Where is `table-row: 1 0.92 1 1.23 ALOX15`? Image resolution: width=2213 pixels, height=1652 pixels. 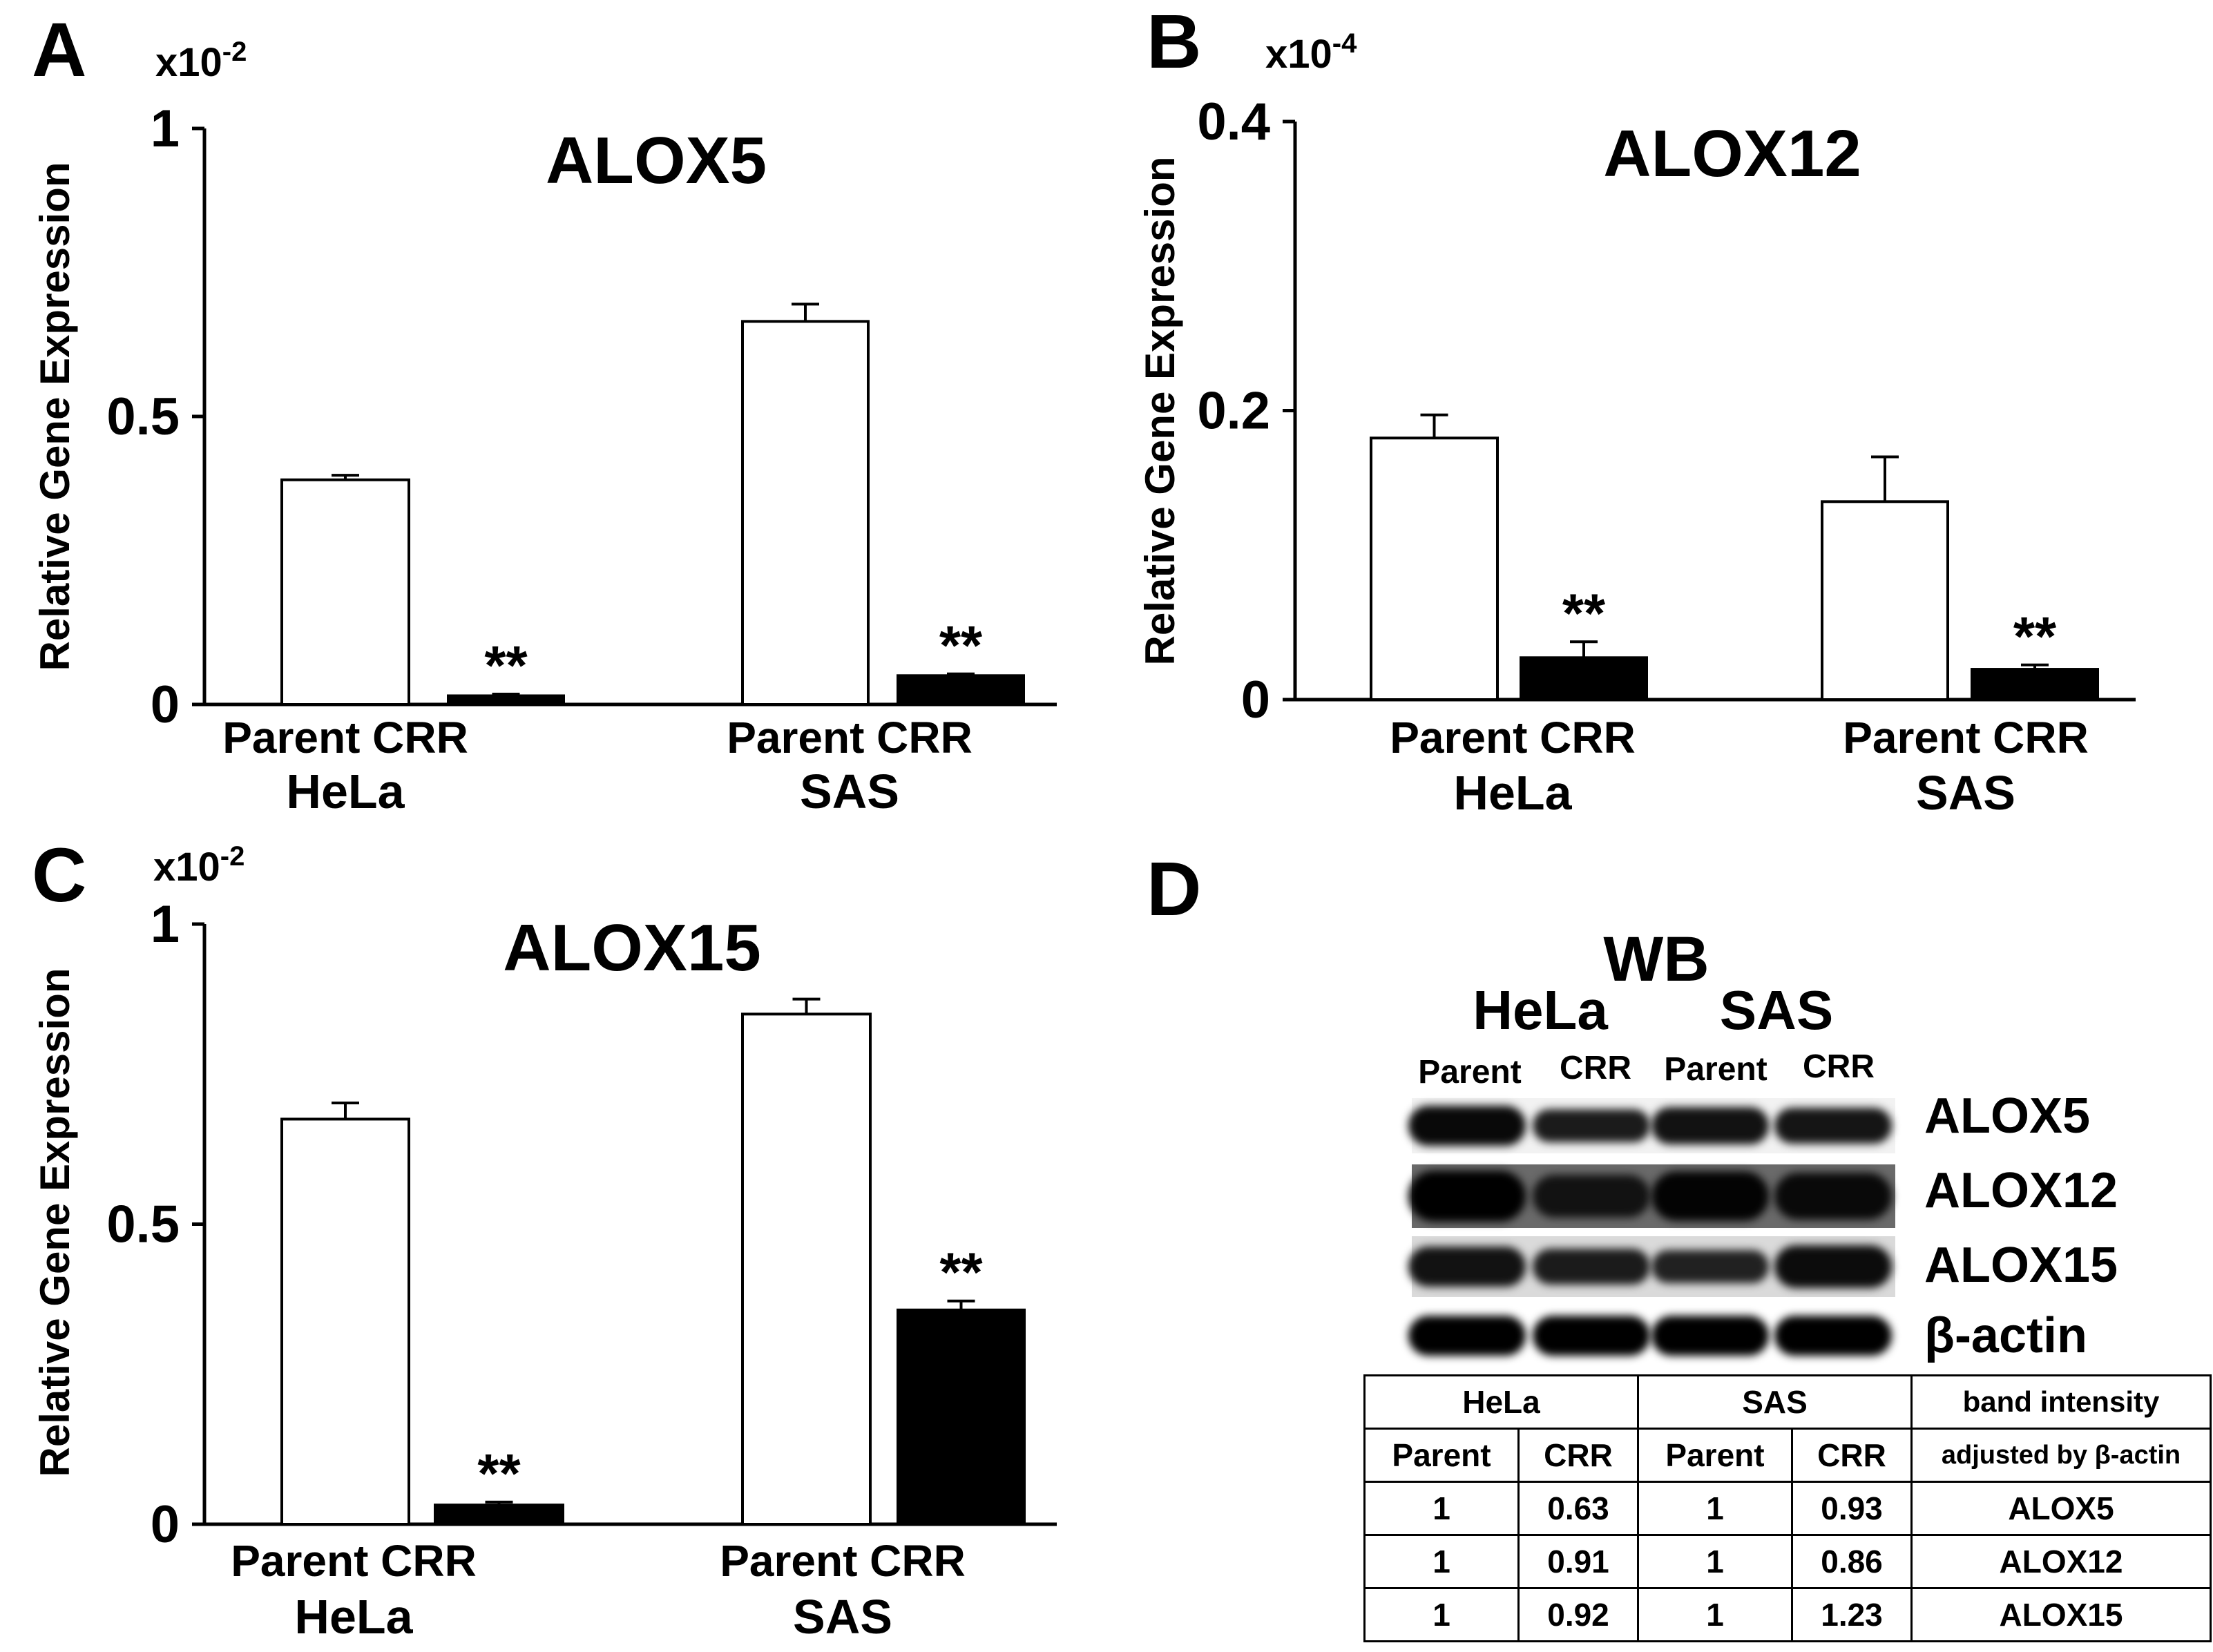
table-row: 1 0.92 1 1.23 ALOX15 is located at coordinates (1787, 1614).